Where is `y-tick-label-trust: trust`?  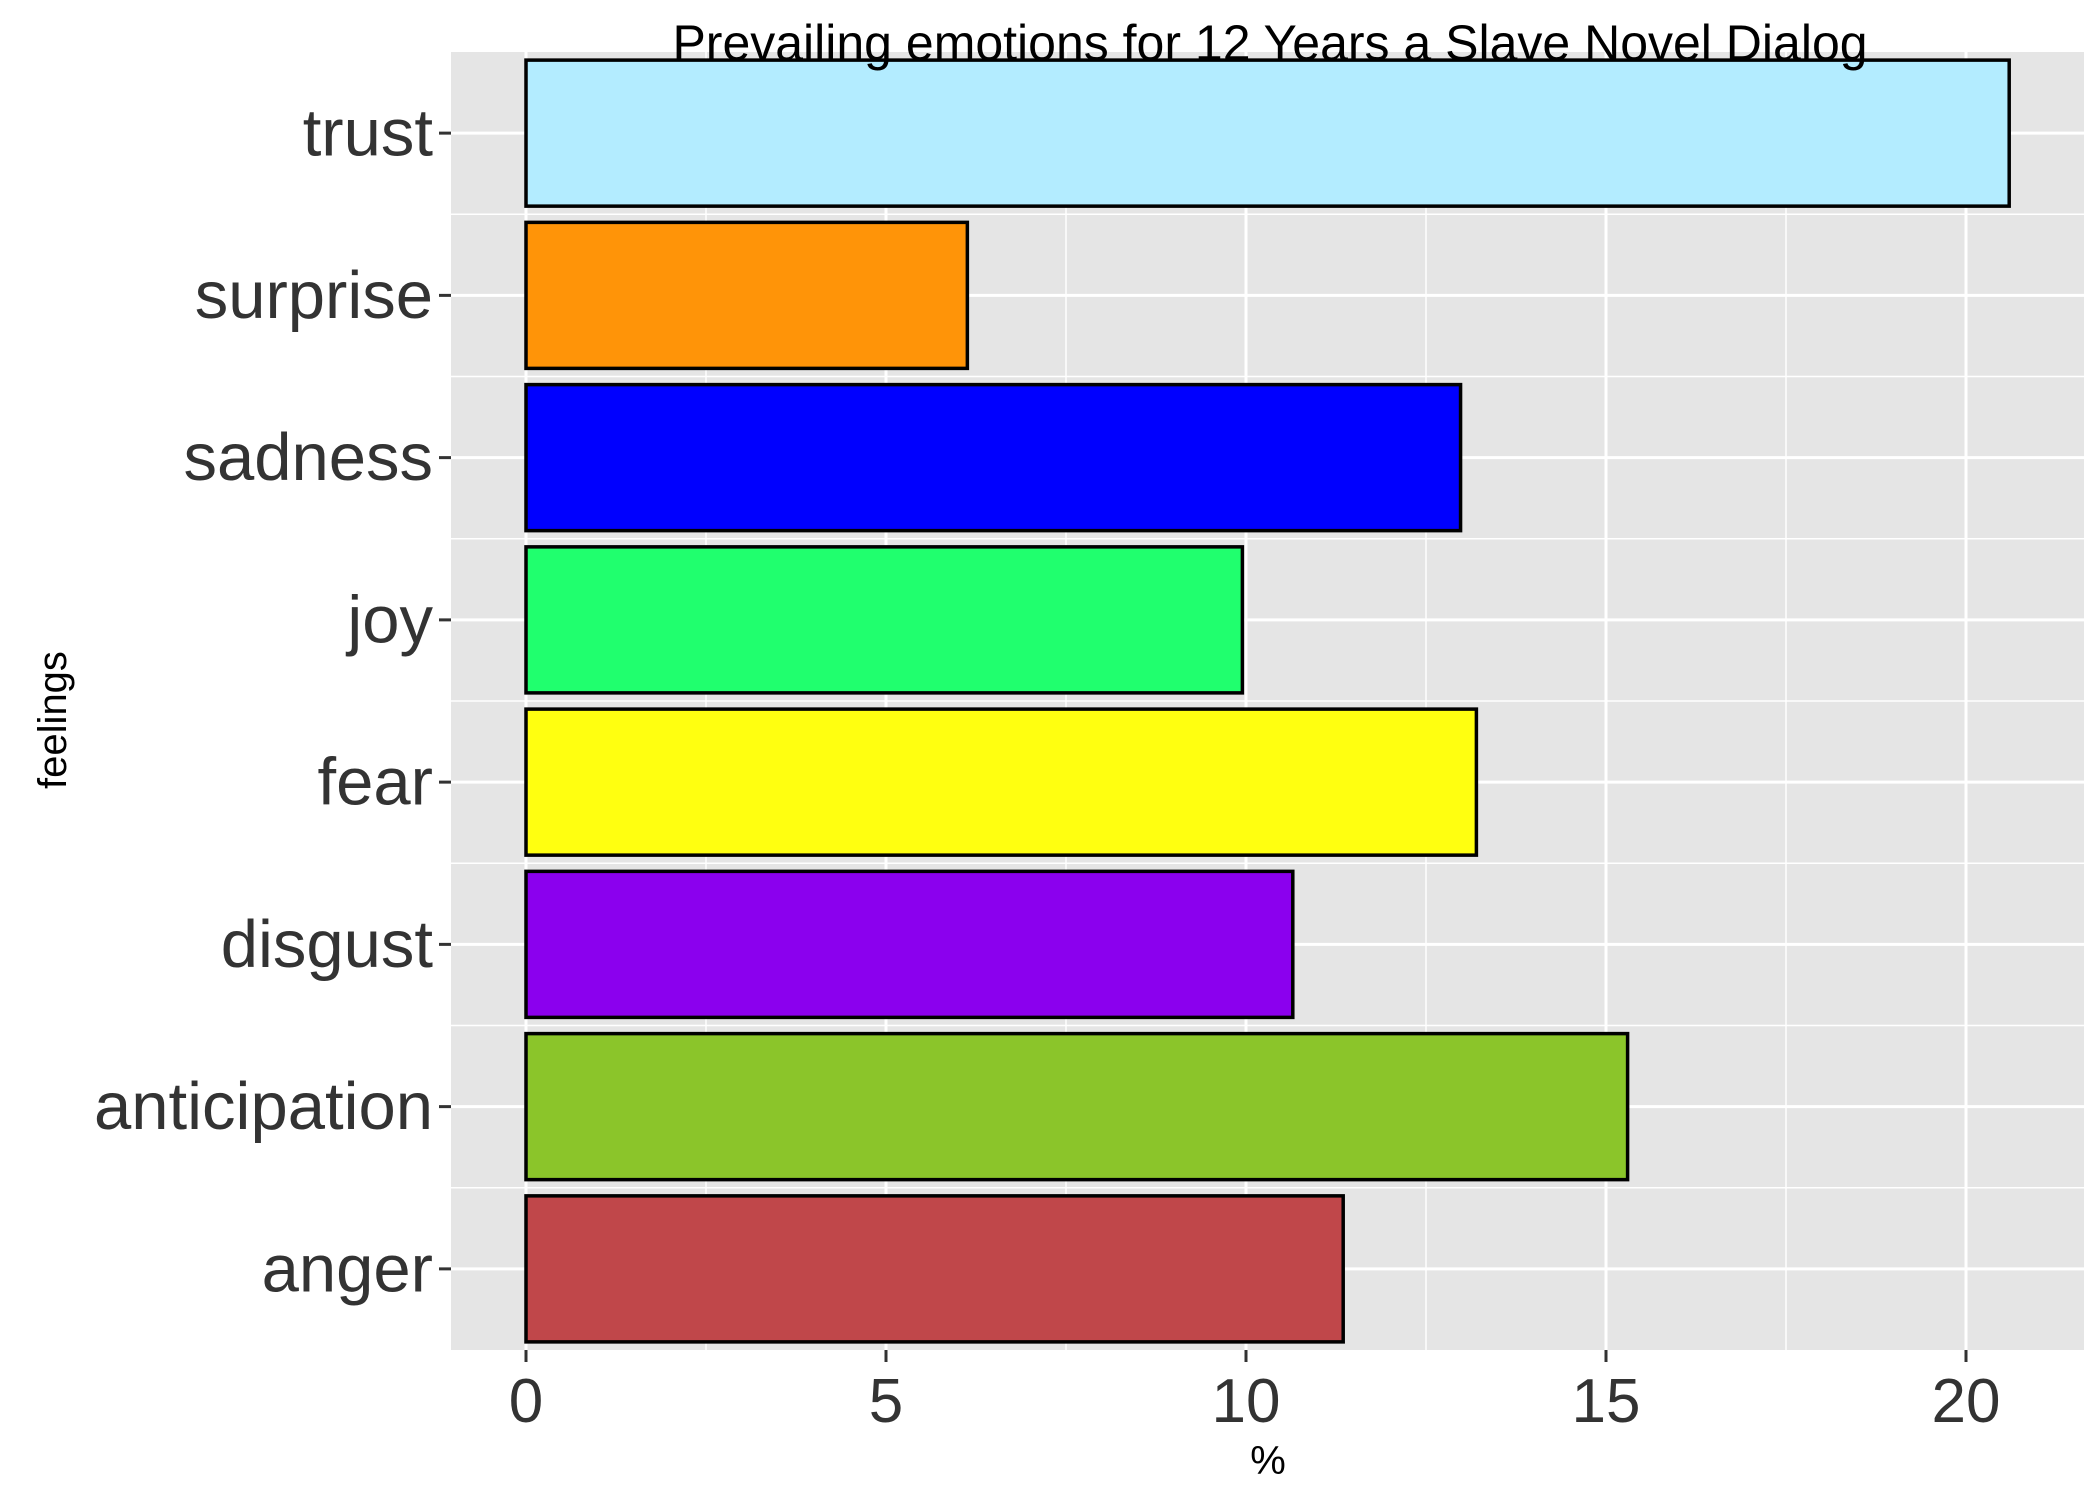
y-tick-label-trust: trust is located at coordinates (368, 133).